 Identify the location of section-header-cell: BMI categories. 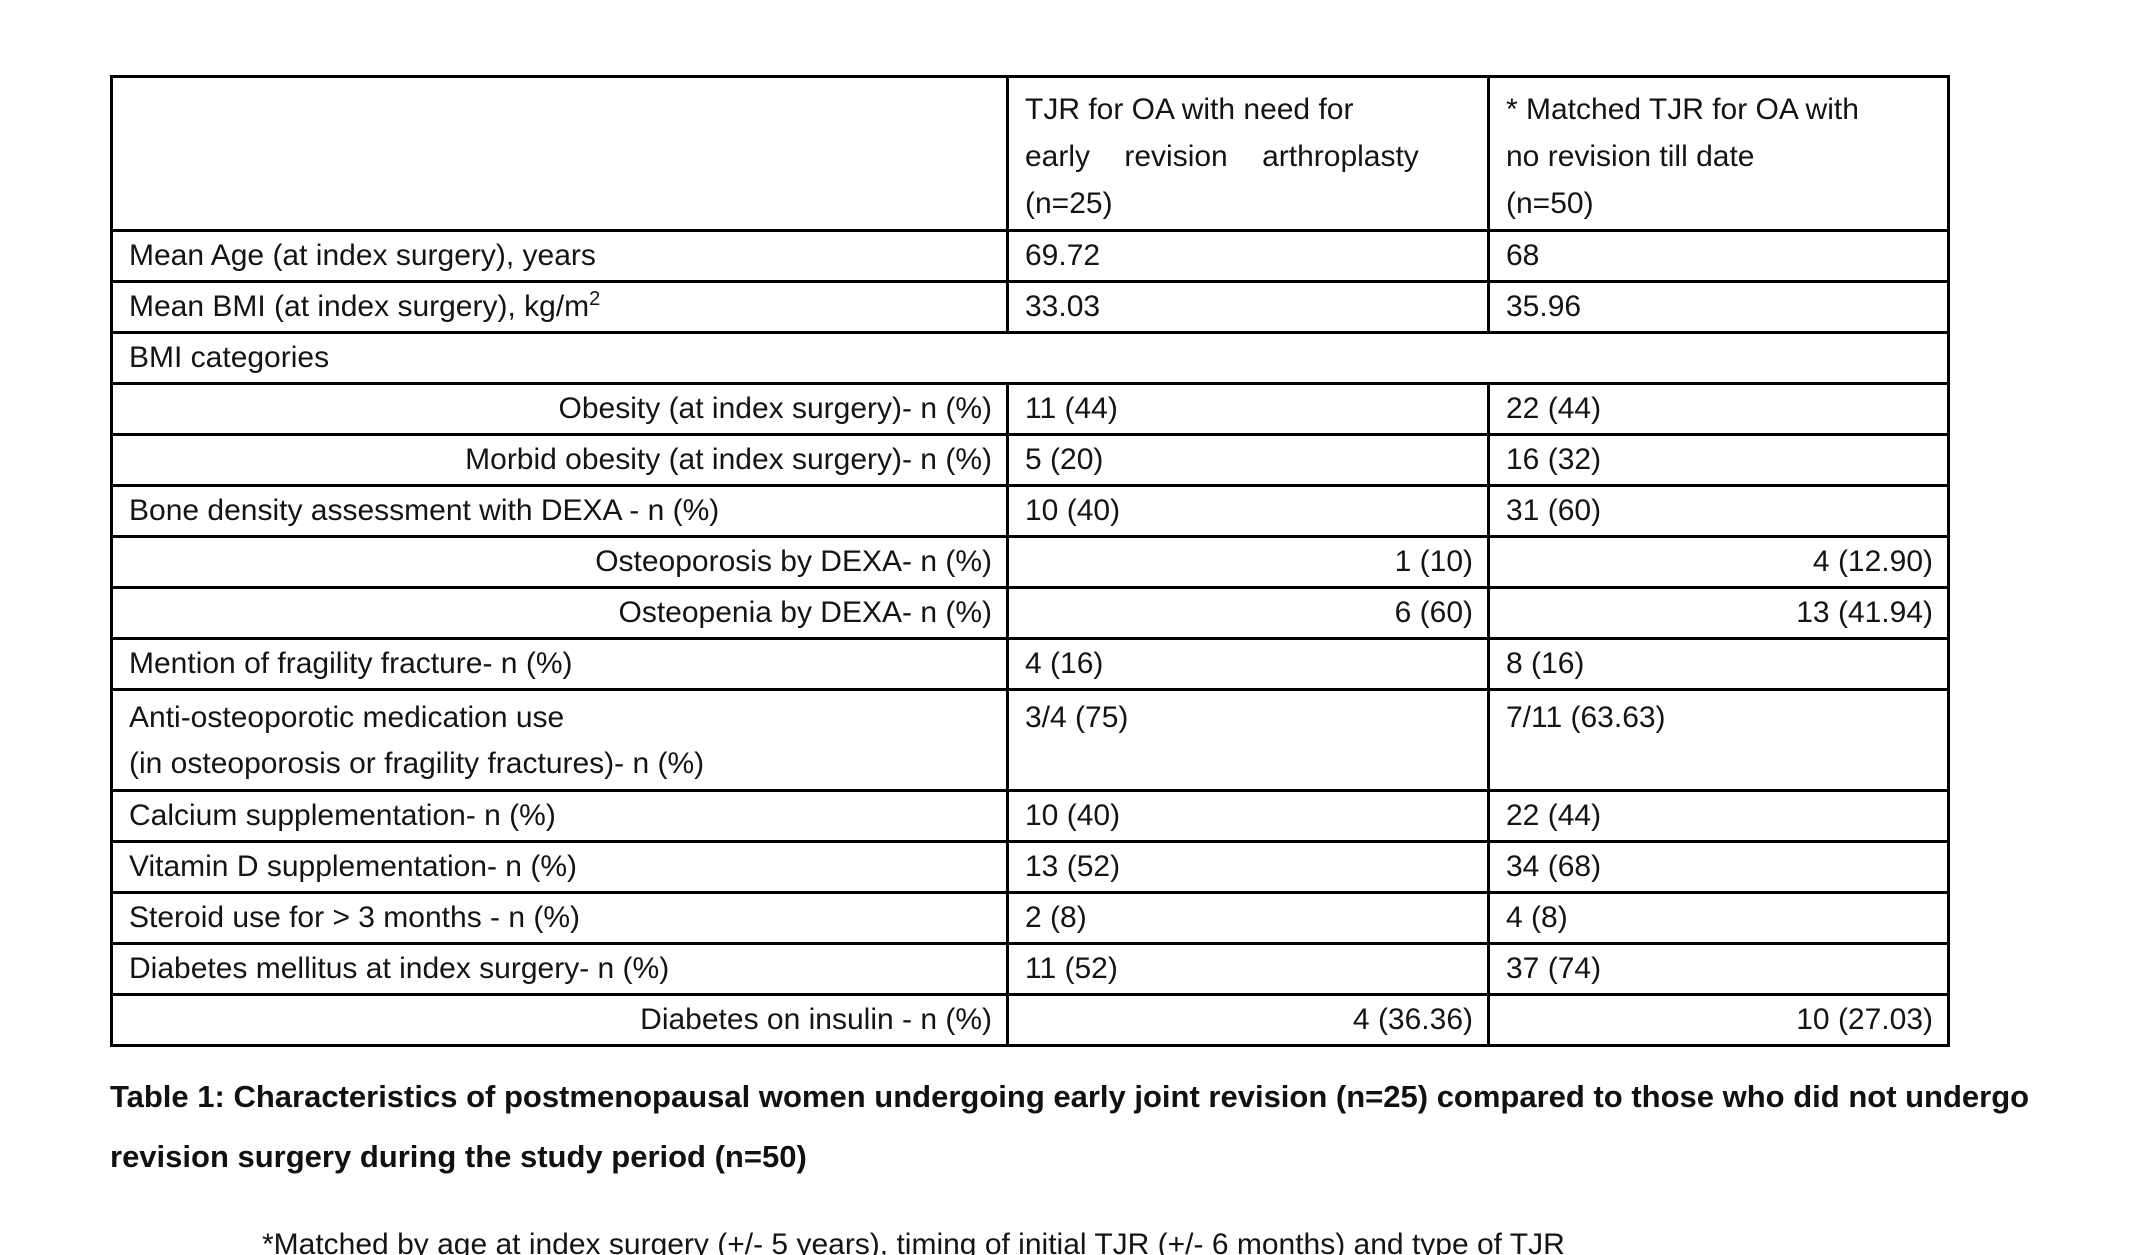
(1030, 358).